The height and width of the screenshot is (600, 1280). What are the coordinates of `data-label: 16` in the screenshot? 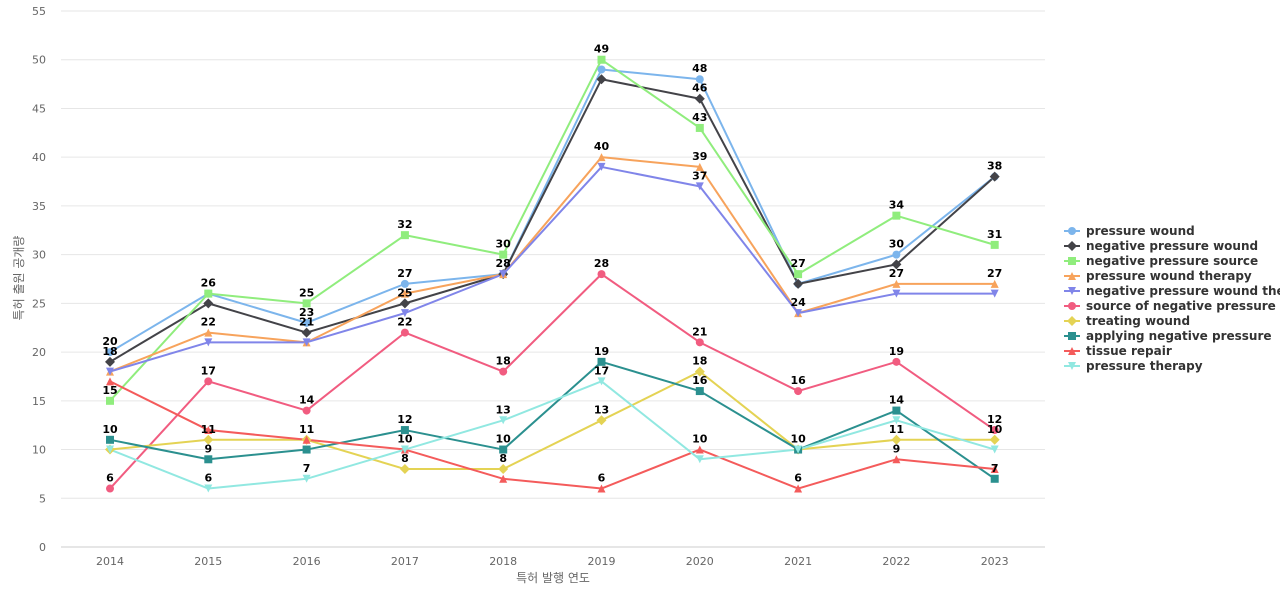 It's located at (700, 380).